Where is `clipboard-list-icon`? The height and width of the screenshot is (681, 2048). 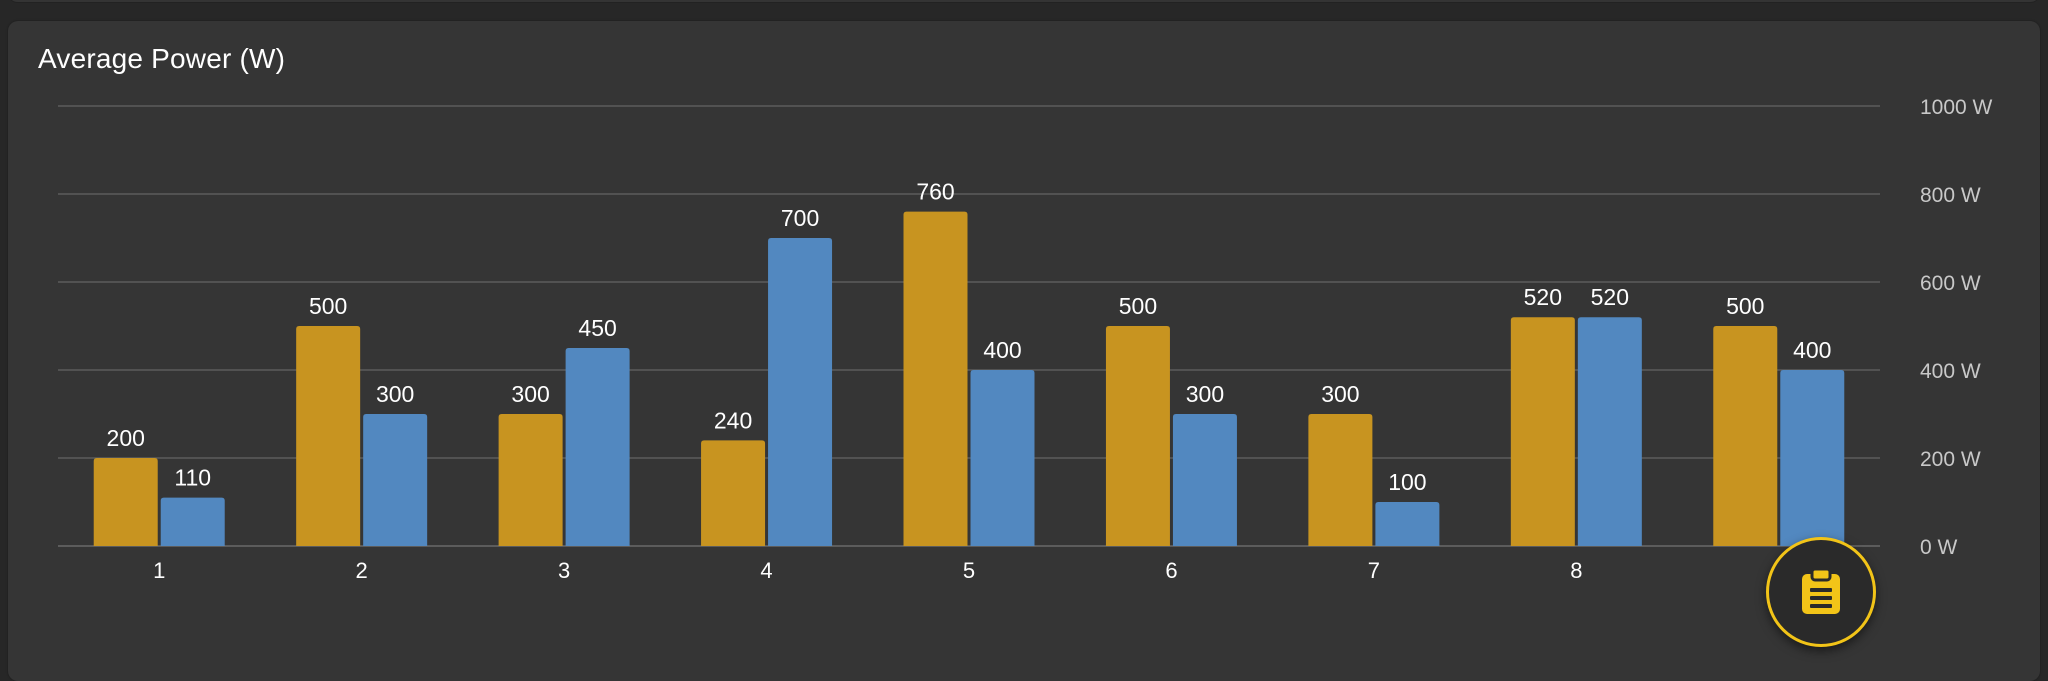 clipboard-list-icon is located at coordinates (1821, 591).